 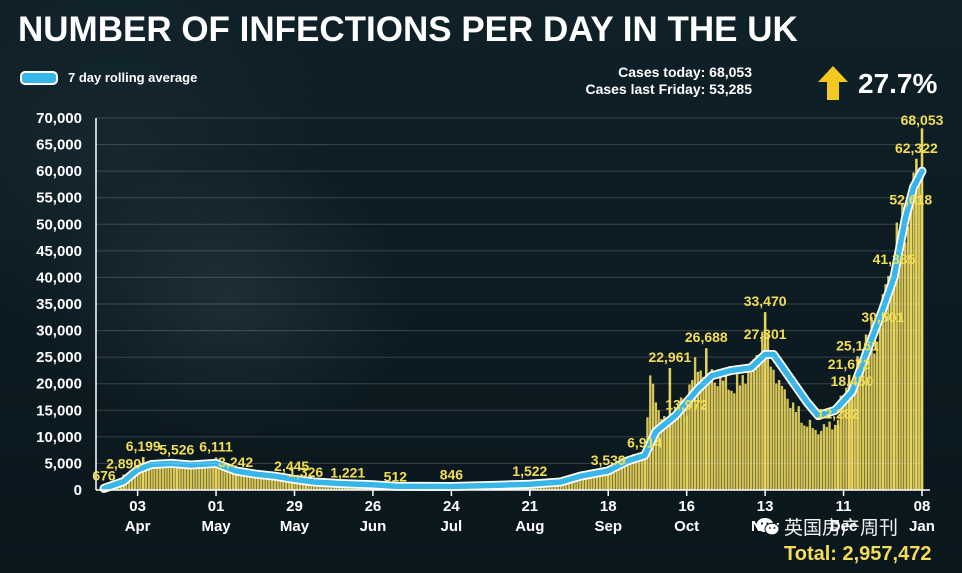 I want to click on arrow-up-icon, so click(x=833, y=83).